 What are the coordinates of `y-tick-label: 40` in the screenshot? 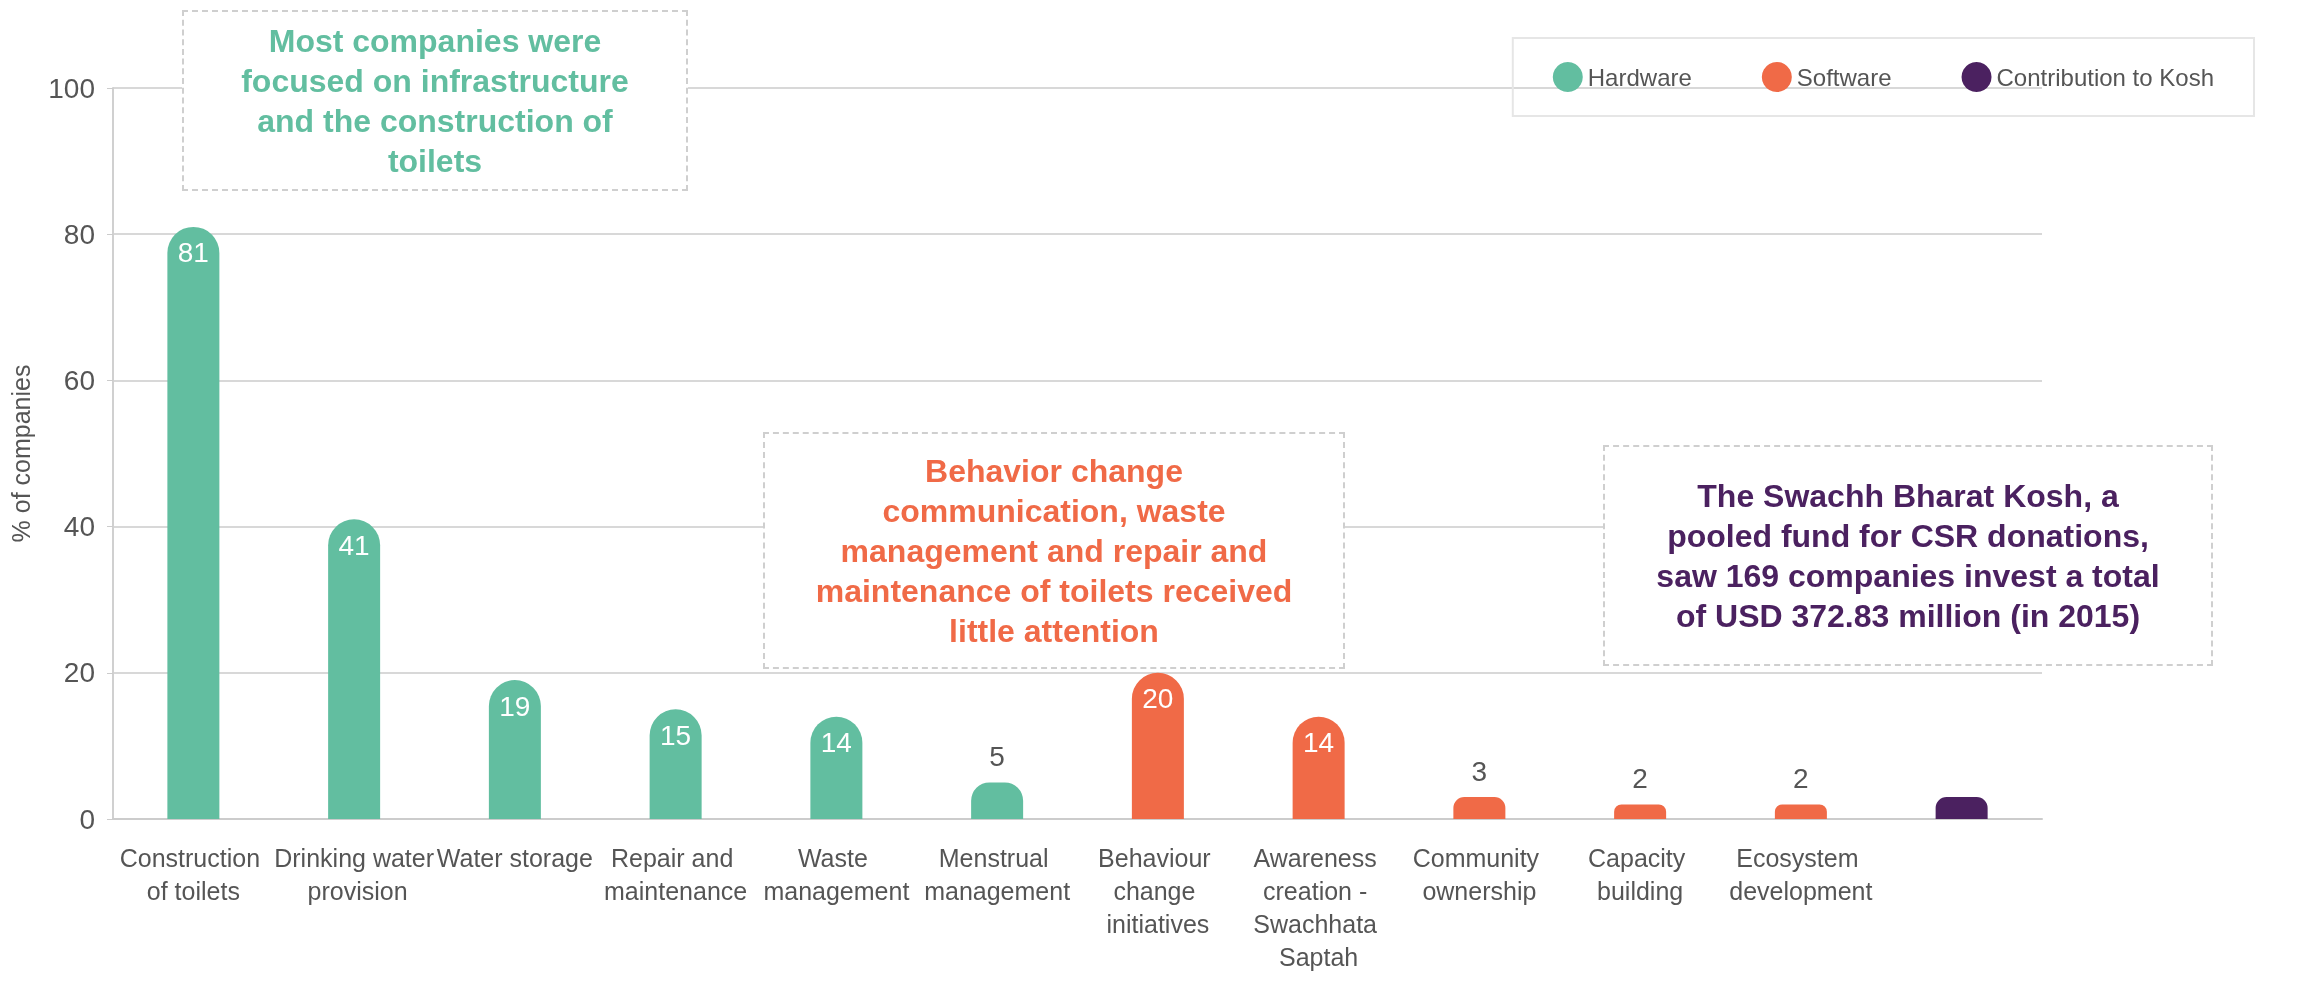 It's located at (79, 527).